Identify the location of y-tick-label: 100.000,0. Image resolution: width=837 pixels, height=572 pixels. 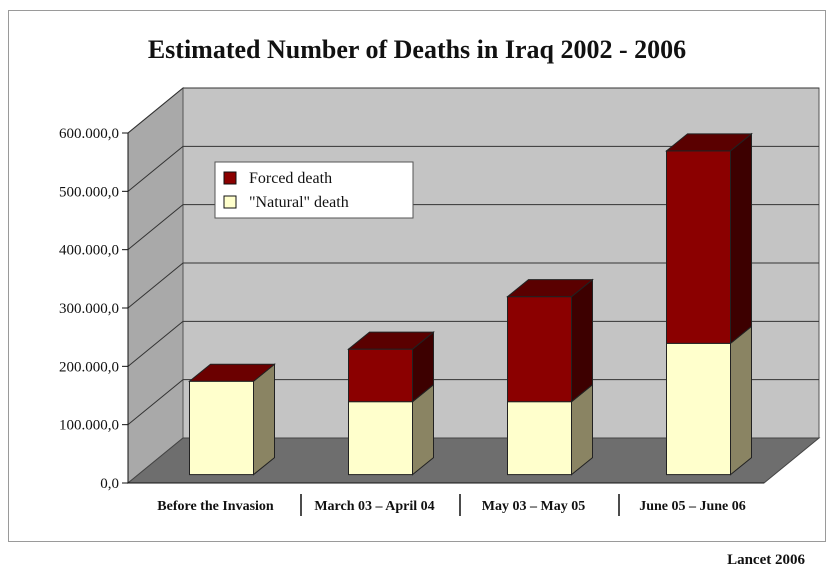
(89, 426).